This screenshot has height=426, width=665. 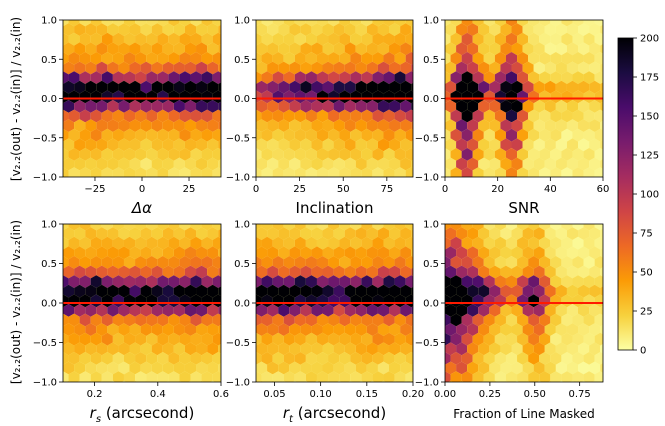 I want to click on colorbar-gradient, so click(x=625, y=194).